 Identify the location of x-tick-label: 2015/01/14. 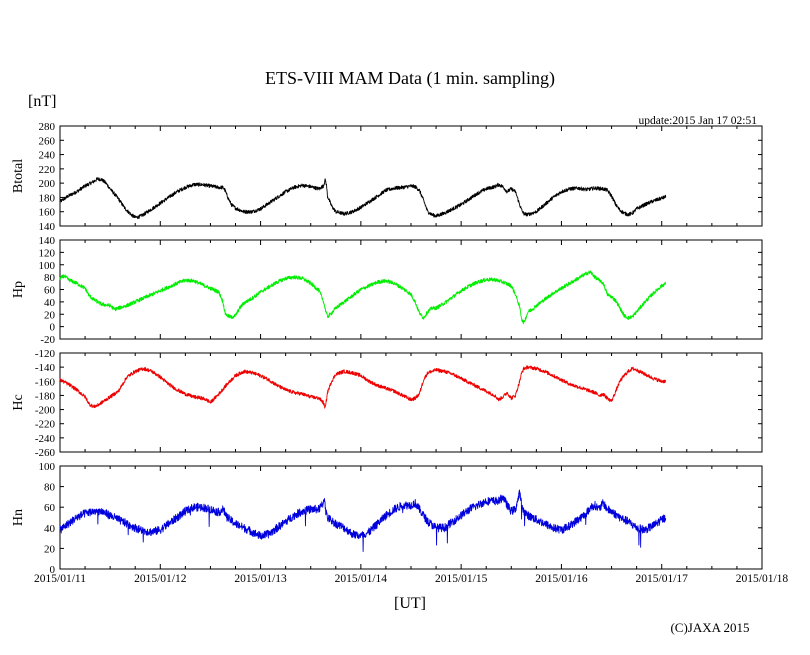
(361, 579).